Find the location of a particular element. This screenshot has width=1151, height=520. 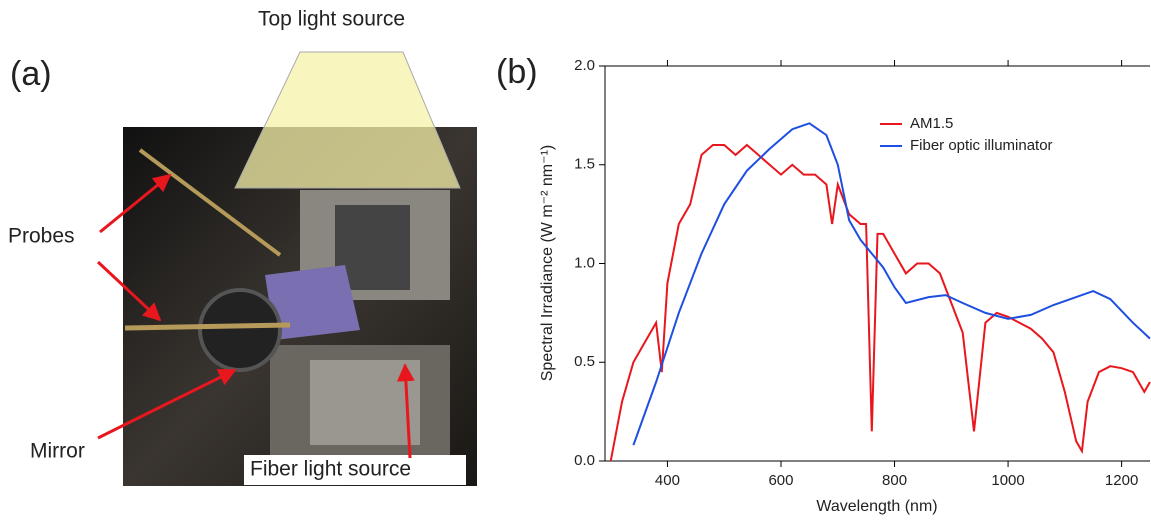

x-tick-label: 1200 is located at coordinates (1121, 480).